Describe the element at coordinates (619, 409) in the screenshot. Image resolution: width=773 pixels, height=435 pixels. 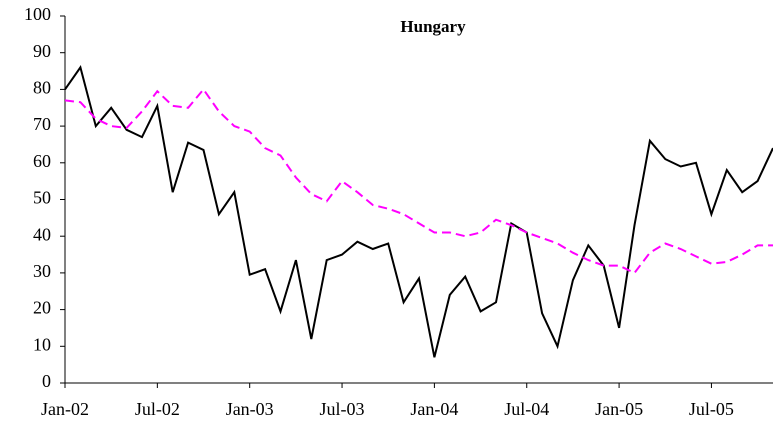
I see `x-tick-label: Jan-05` at that location.